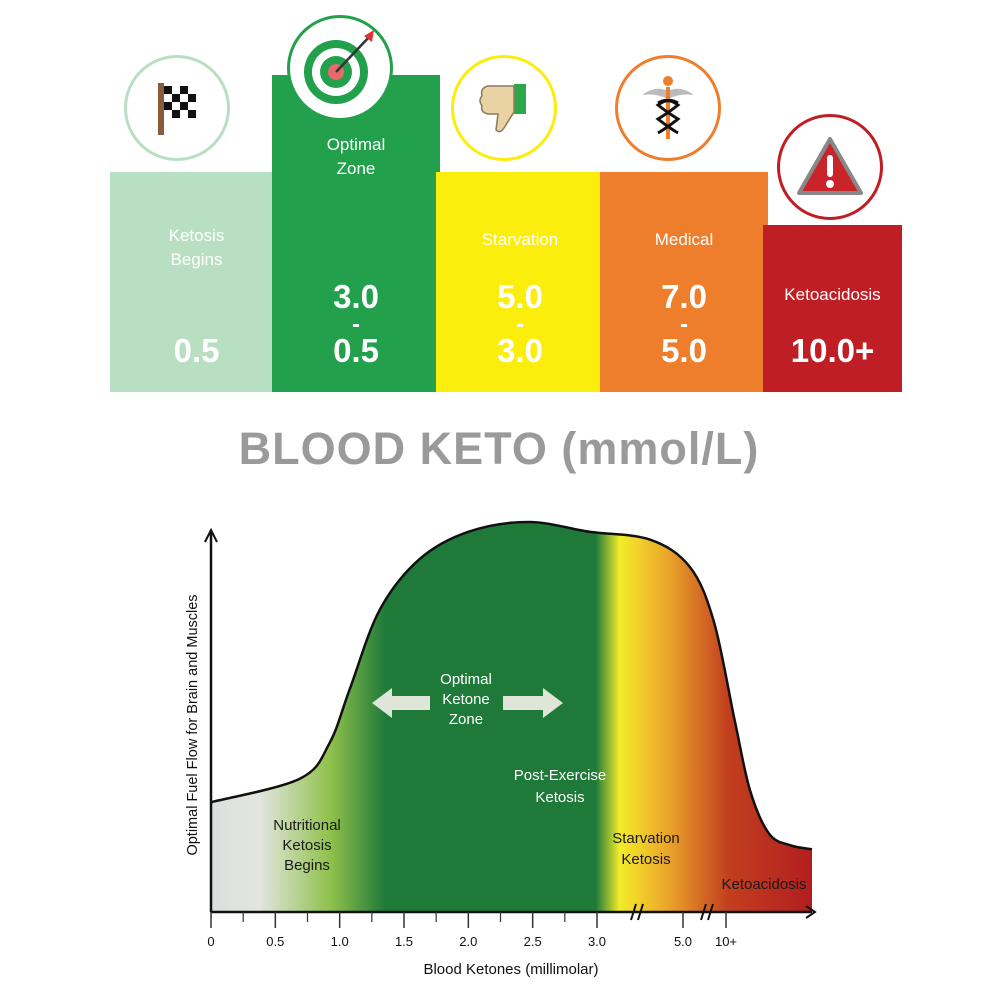 The width and height of the screenshot is (998, 1000). What do you see at coordinates (684, 296) in the screenshot?
I see `card-range-max: 7.0` at bounding box center [684, 296].